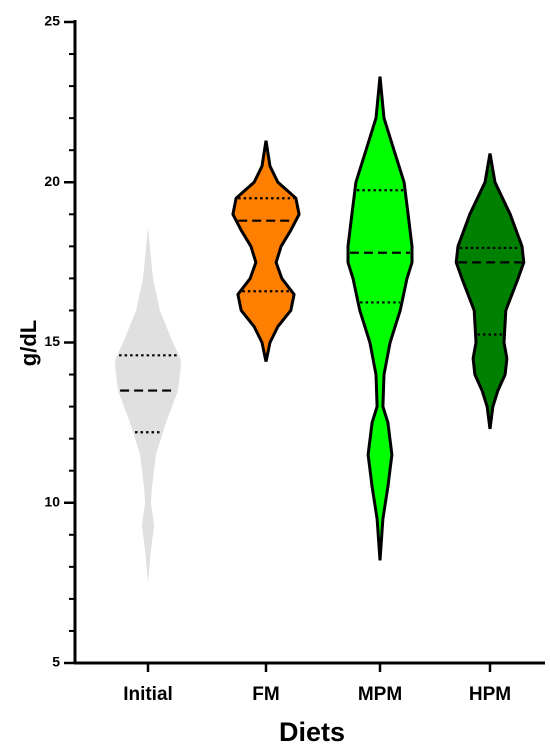 This screenshot has width=550, height=754. I want to click on x-axis-label: Diets, so click(312, 732).